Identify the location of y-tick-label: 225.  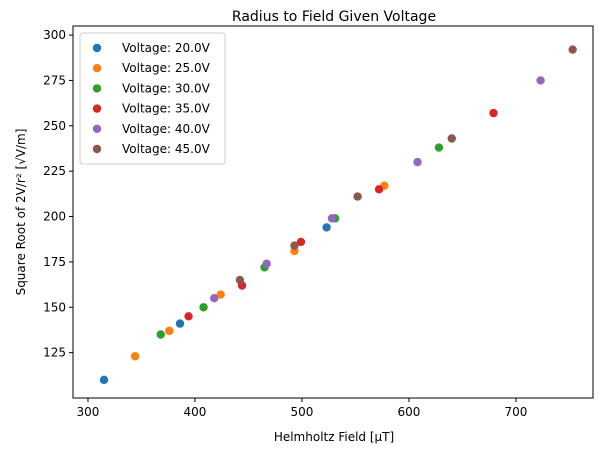
(54, 171).